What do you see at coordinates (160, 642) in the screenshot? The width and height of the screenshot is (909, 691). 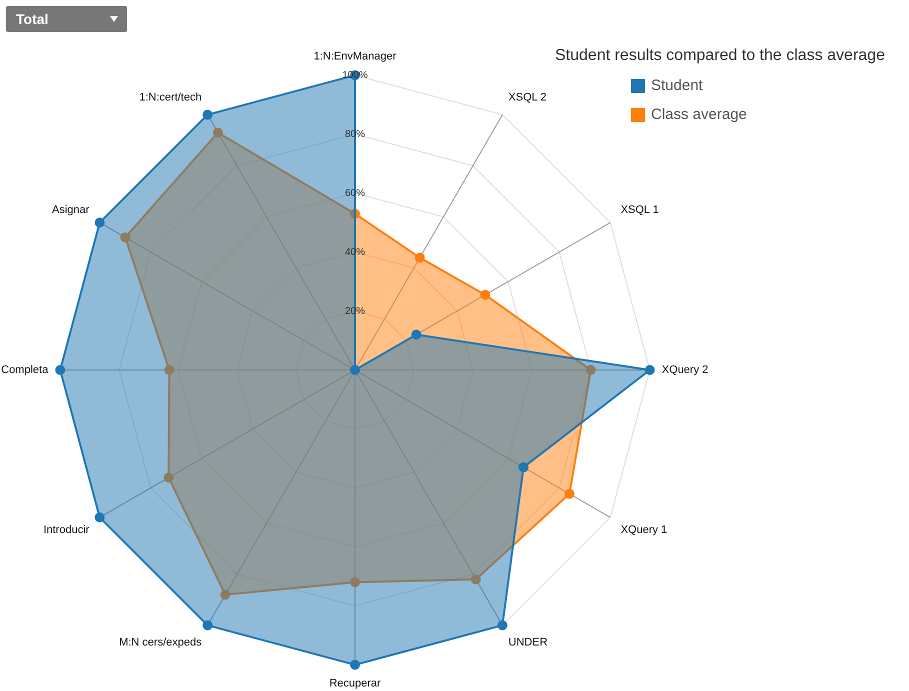 I see `spoke-label: M:N cers/expeds` at bounding box center [160, 642].